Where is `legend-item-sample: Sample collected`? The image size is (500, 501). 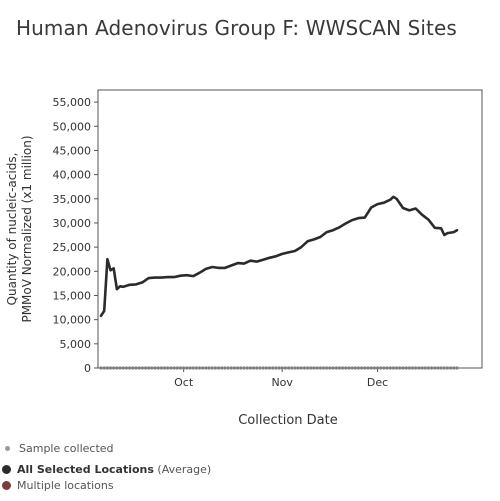
legend-item-sample: Sample collected is located at coordinates (58, 448).